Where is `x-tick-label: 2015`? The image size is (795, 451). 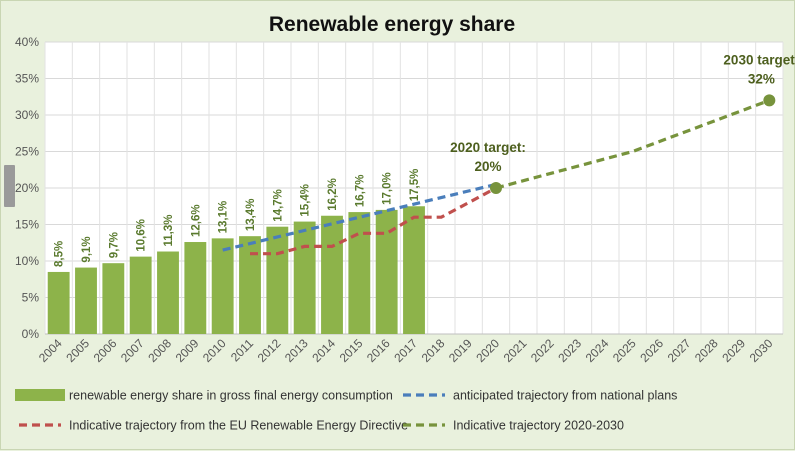
x-tick-label: 2015 is located at coordinates (351, 350).